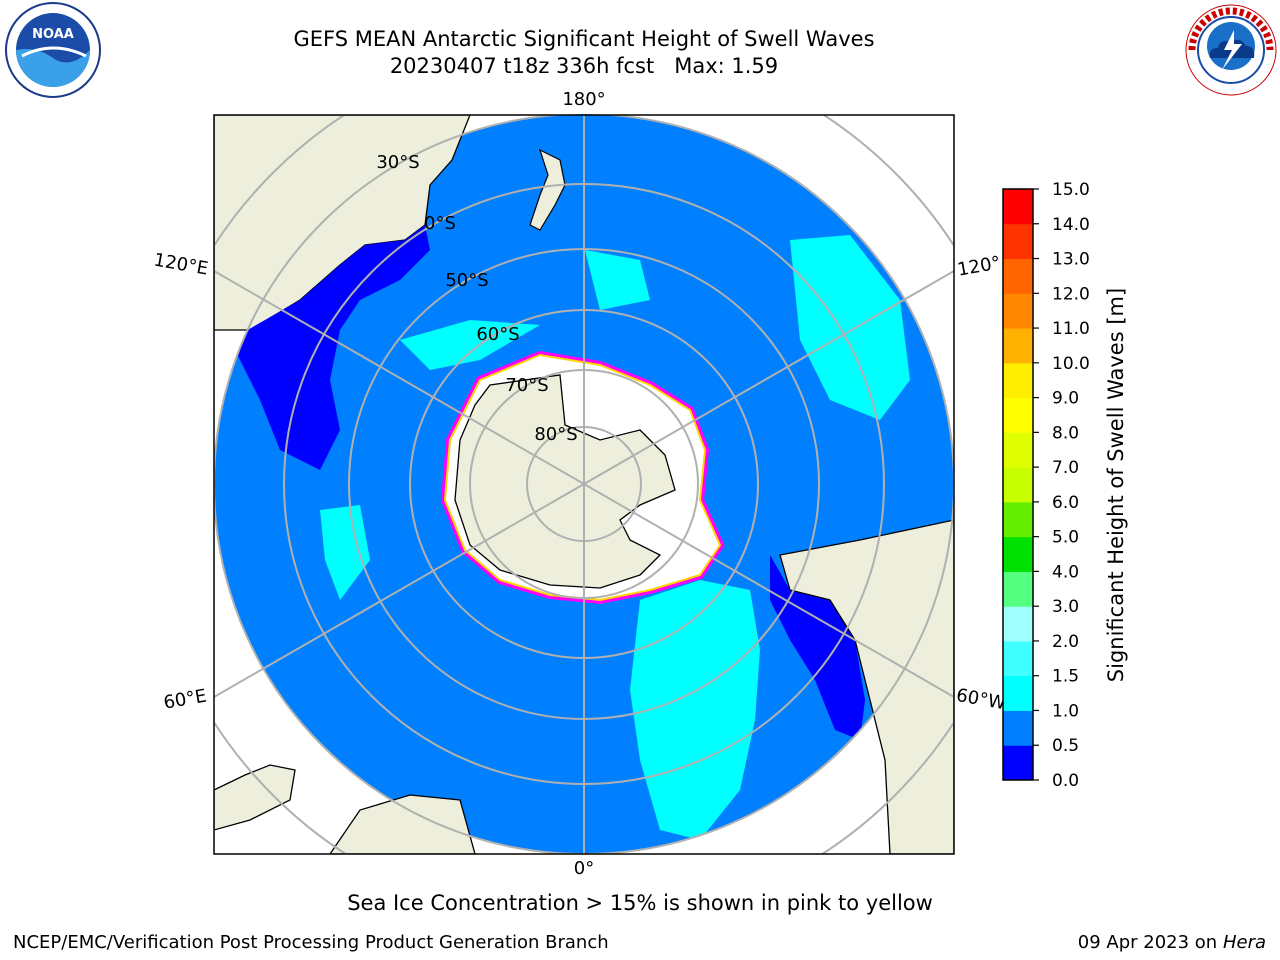 Image resolution: width=1280 pixels, height=960 pixels. What do you see at coordinates (979, 266) in the screenshot?
I see `lon-label-120w: 120°` at bounding box center [979, 266].